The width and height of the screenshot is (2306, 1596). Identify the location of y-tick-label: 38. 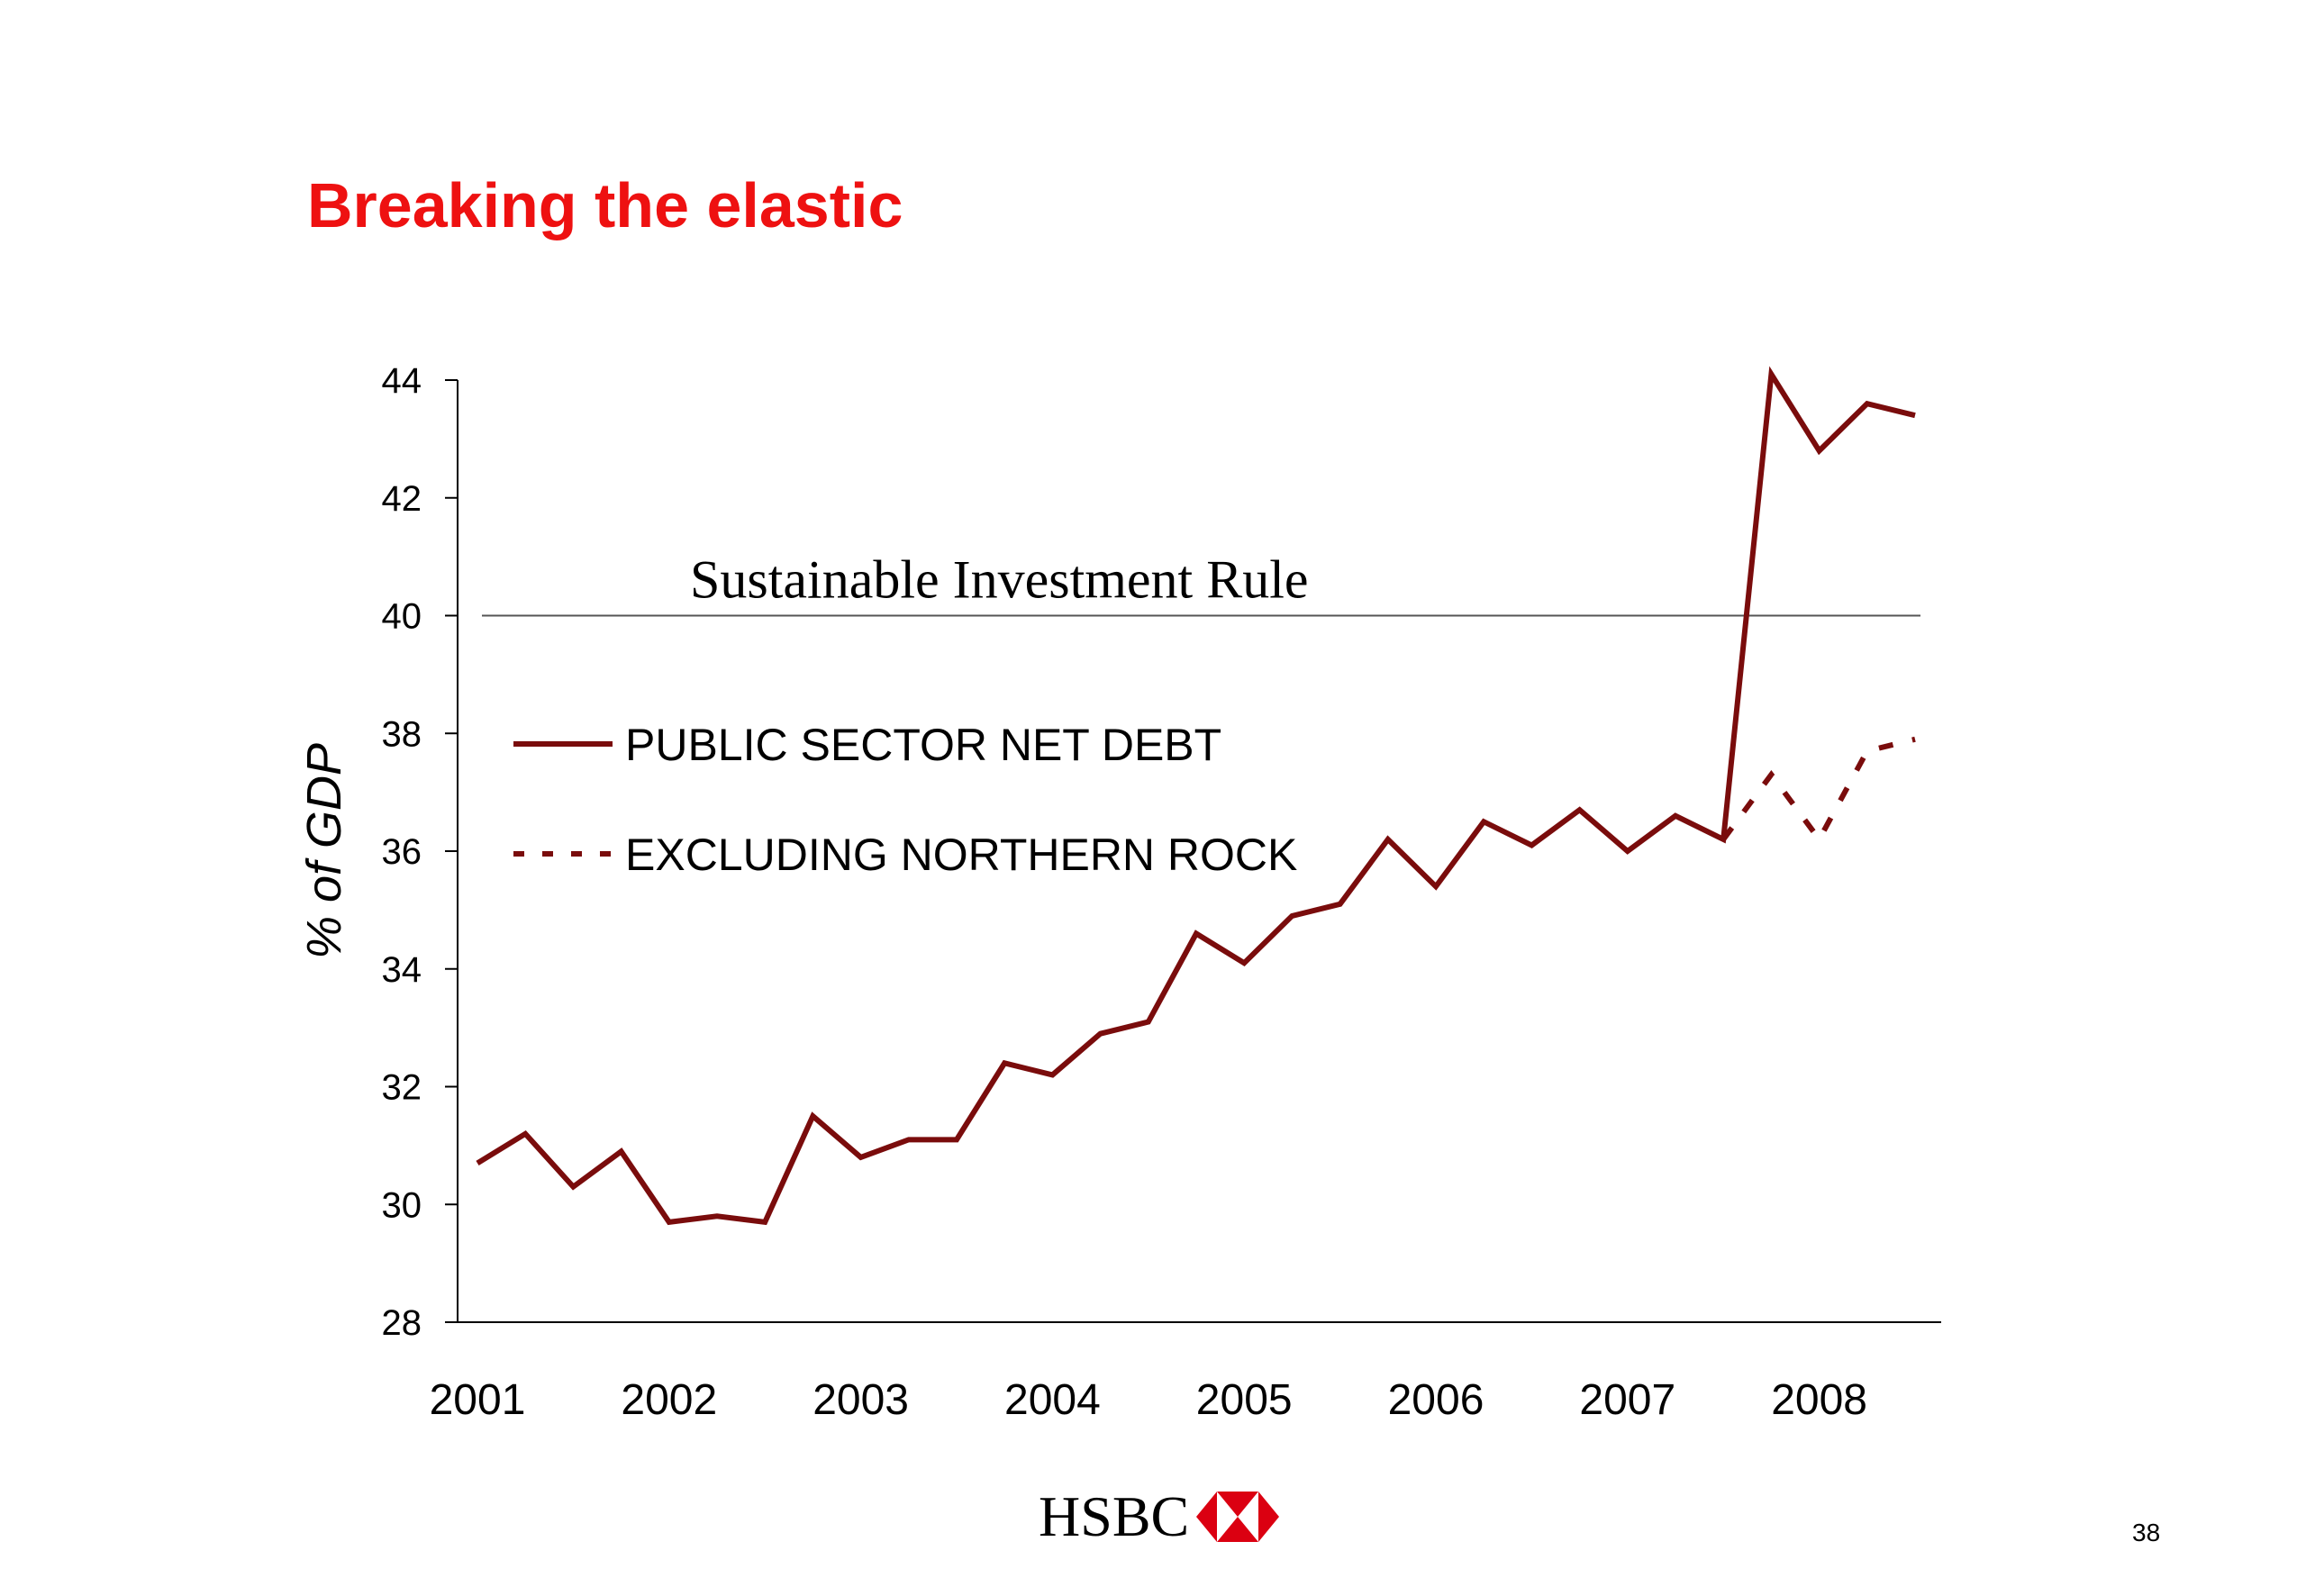
(402, 734).